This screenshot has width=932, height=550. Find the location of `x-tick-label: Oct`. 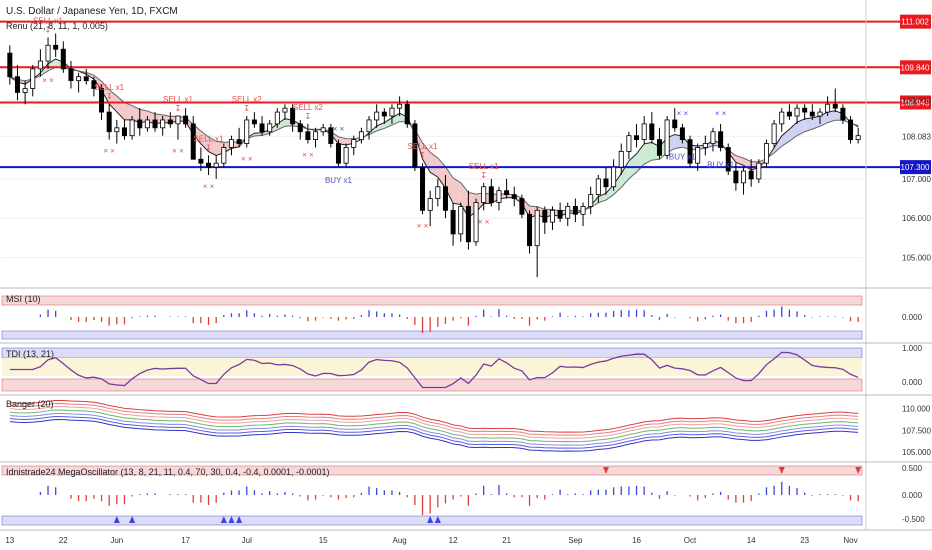

x-tick-label: Oct is located at coordinates (690, 540).